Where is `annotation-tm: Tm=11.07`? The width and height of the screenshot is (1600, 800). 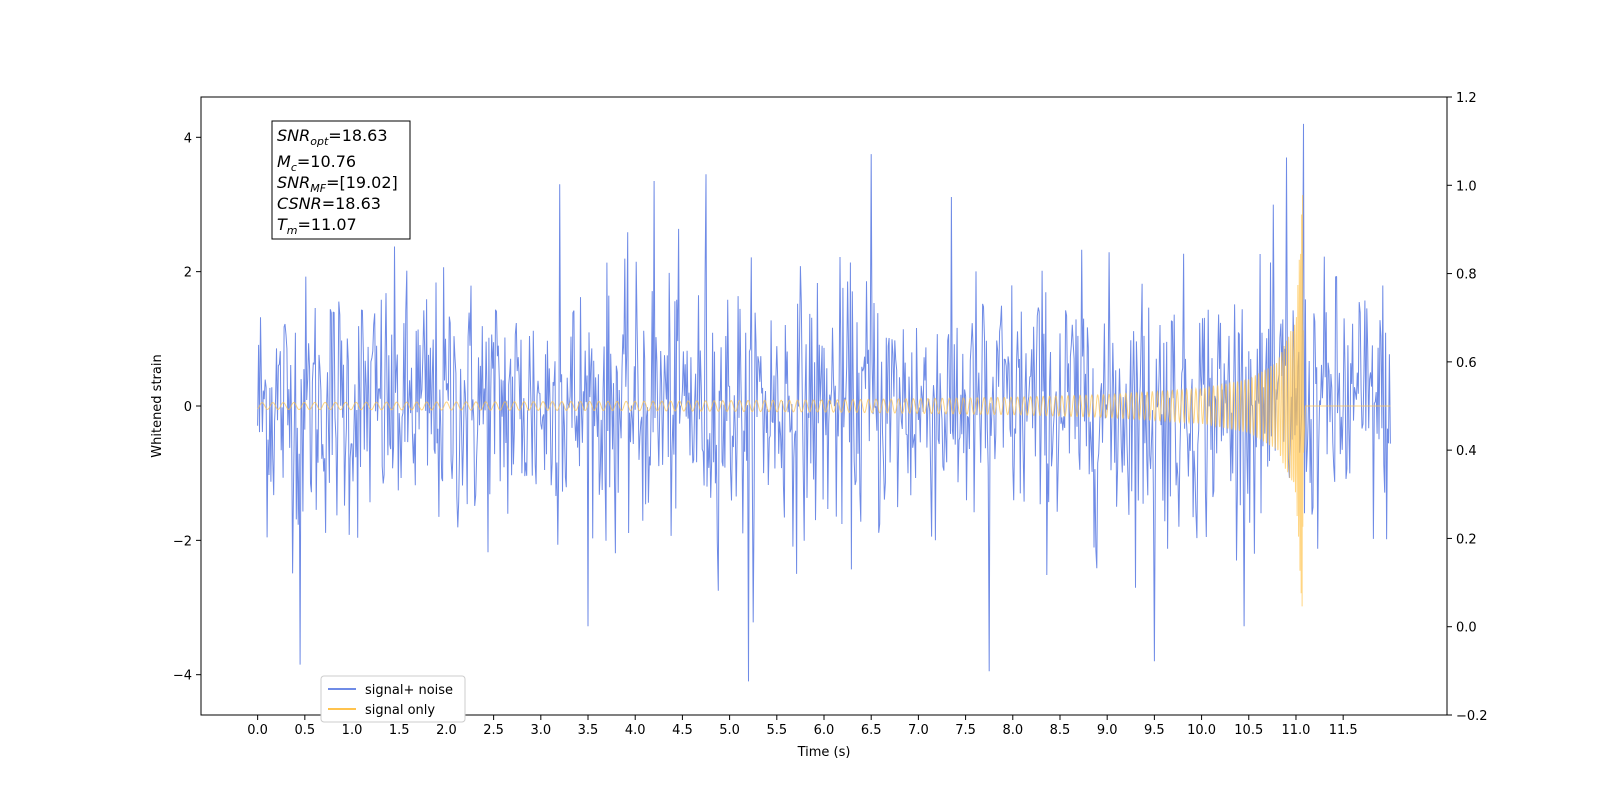 annotation-tm: Tm=11.07 is located at coordinates (317, 226).